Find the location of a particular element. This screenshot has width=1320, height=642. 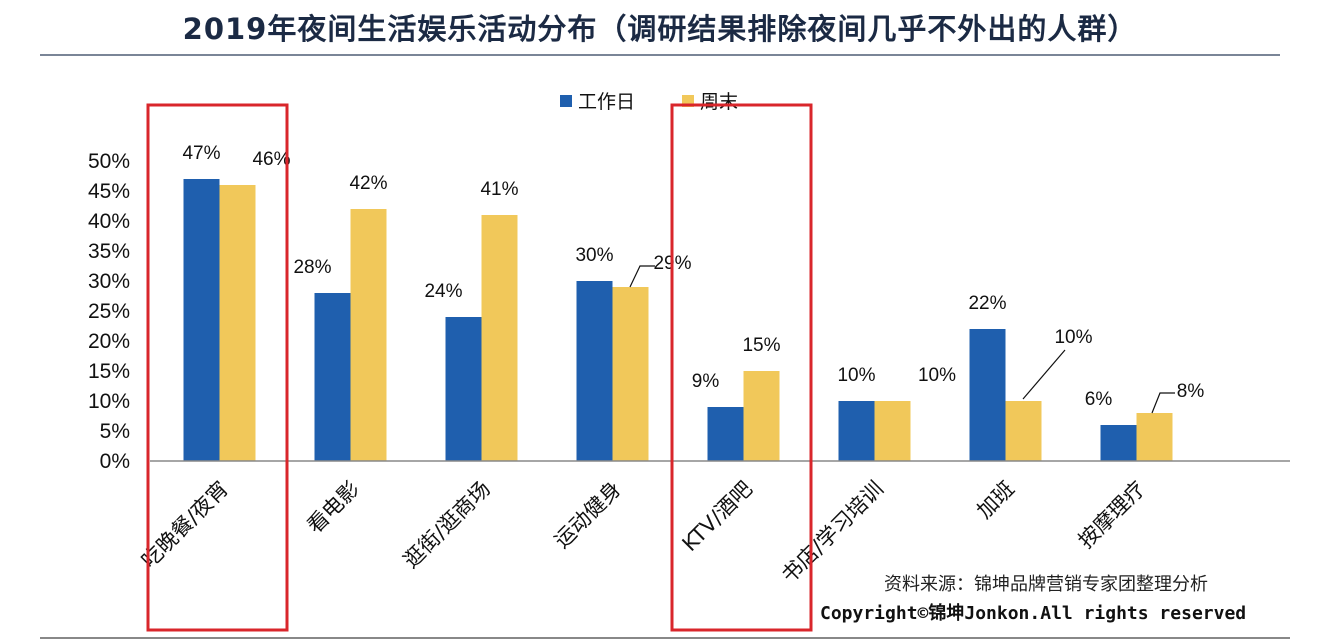

data-label: 30% is located at coordinates (594, 255).